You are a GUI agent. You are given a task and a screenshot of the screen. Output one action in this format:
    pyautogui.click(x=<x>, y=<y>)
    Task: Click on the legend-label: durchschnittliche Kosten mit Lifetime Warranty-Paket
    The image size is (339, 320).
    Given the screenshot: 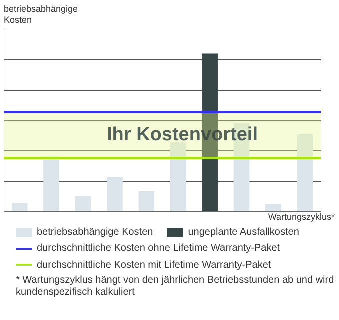 What is the action you would take?
    pyautogui.click(x=154, y=265)
    